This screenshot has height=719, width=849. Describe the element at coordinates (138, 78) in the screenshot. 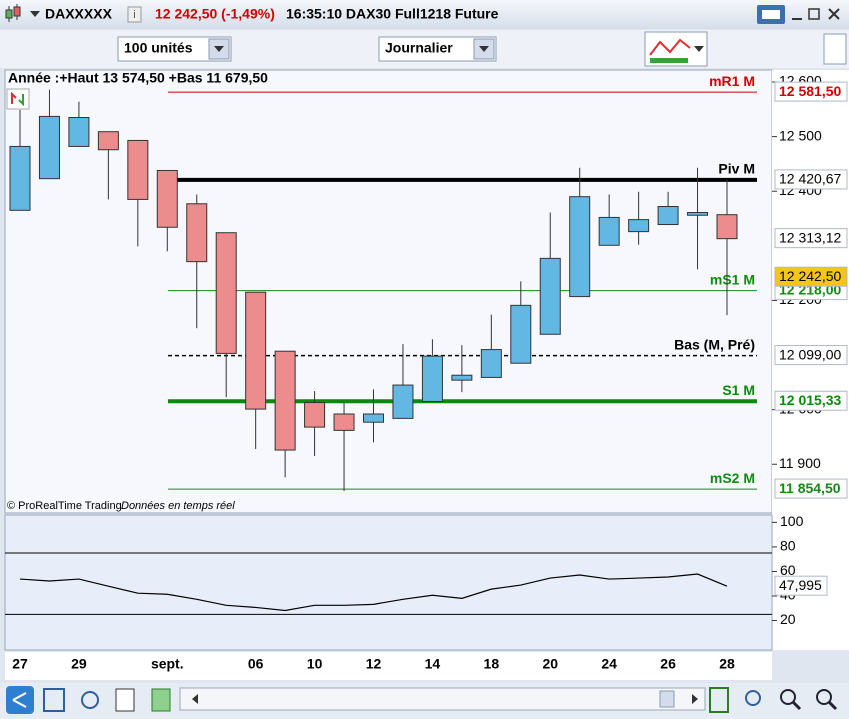

I see `annotation: Année :+Haut 13 574,50 +Bas 11 679,50` at that location.